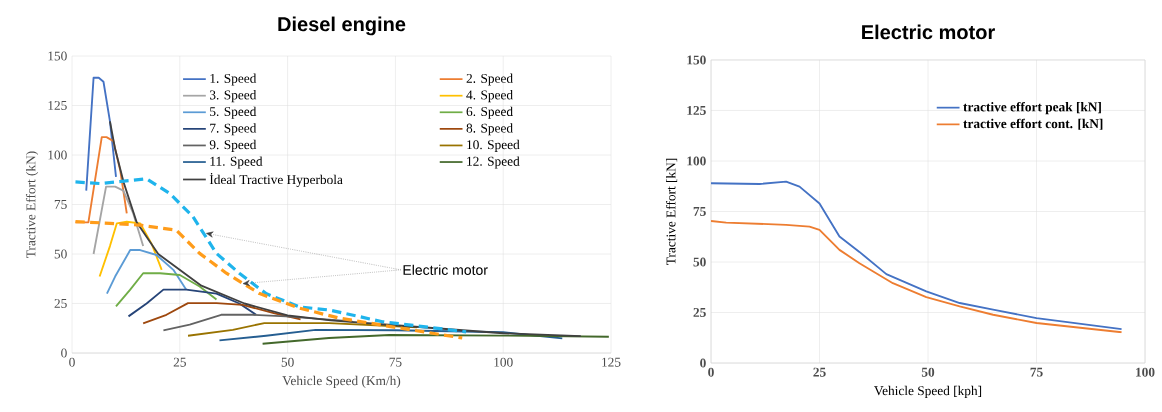  I want to click on x-tick-label: 125, so click(611, 362).